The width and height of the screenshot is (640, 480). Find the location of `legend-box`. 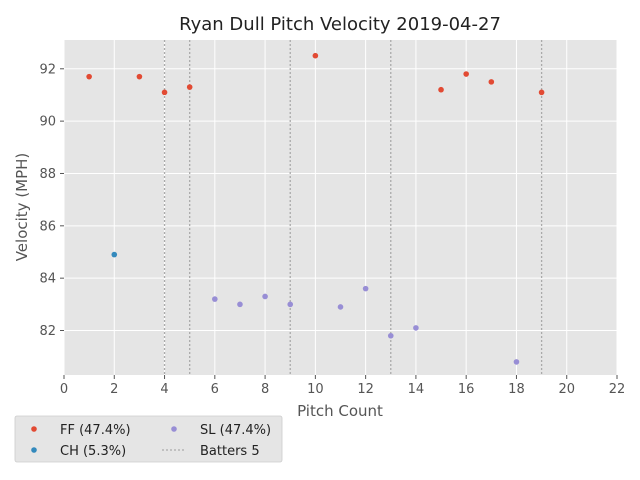

legend-box is located at coordinates (148, 439).